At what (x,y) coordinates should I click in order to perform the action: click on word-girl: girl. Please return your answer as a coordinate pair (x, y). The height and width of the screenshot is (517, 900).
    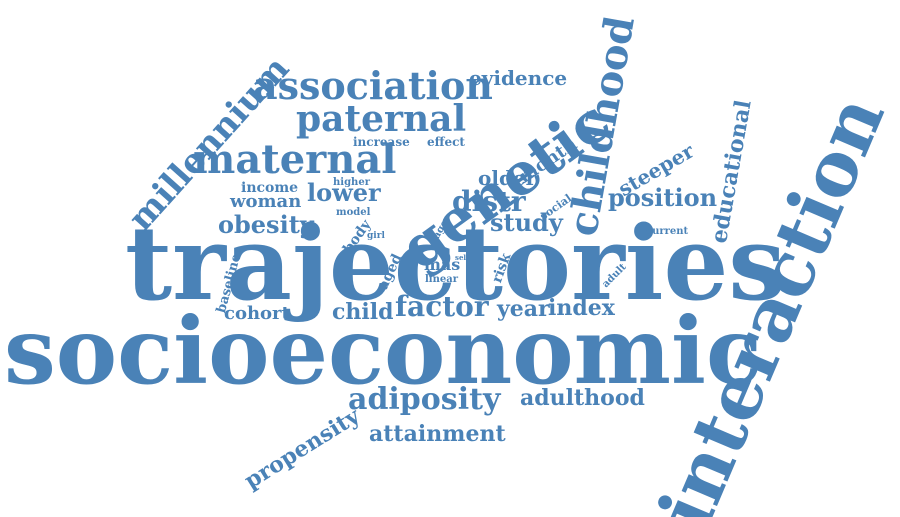
    Looking at the image, I should click on (376, 236).